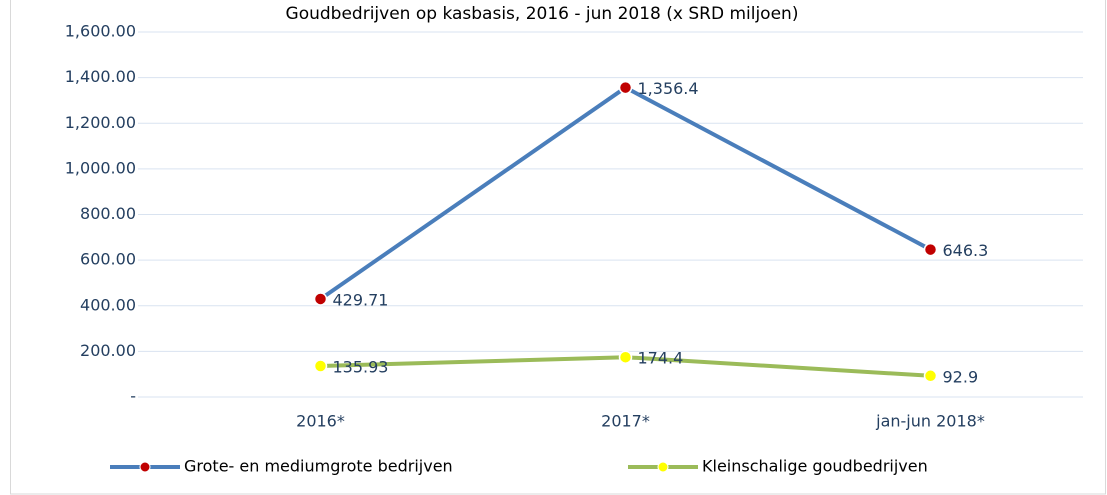 This screenshot has width=1107, height=495. What do you see at coordinates (961, 376) in the screenshot?
I see `data-label: 92.9` at bounding box center [961, 376].